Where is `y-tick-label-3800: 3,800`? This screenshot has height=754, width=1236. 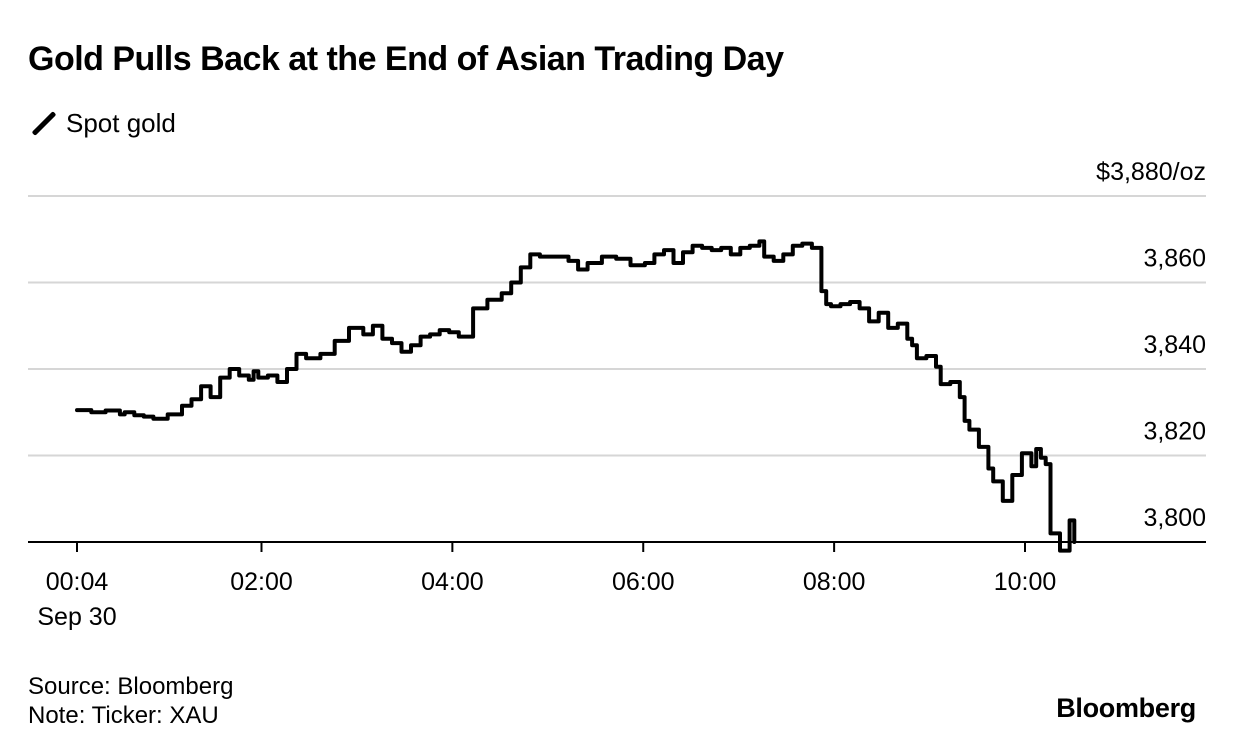 y-tick-label-3800: 3,800 is located at coordinates (1174, 518).